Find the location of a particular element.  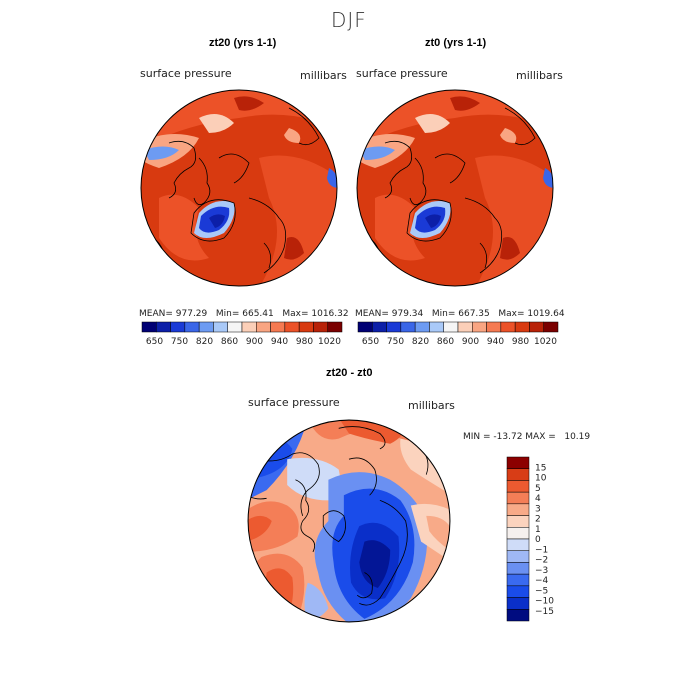

panel-title-zt0: zt0 (yrs 1-1) is located at coordinates (456, 43).